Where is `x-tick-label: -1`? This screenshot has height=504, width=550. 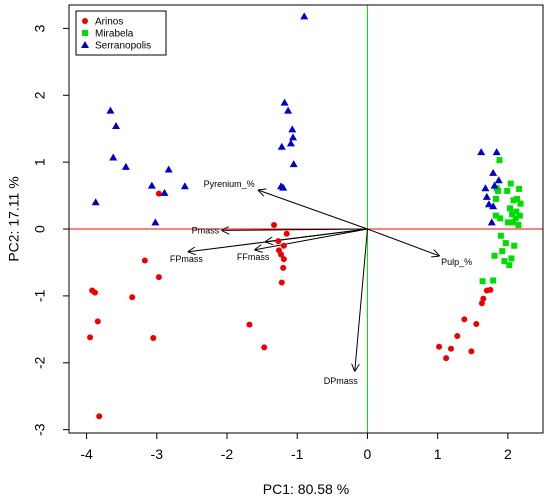
x-tick-label: -1 is located at coordinates (297, 454).